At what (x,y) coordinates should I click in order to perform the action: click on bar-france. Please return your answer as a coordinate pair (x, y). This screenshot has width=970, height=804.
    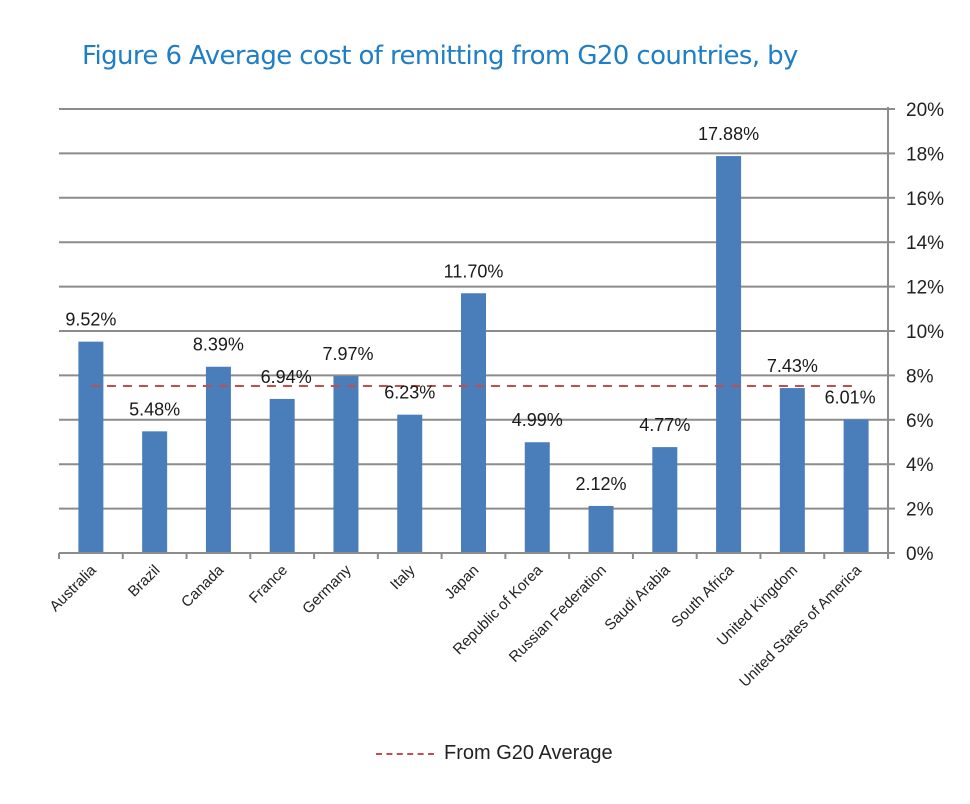
    Looking at the image, I should click on (282, 475).